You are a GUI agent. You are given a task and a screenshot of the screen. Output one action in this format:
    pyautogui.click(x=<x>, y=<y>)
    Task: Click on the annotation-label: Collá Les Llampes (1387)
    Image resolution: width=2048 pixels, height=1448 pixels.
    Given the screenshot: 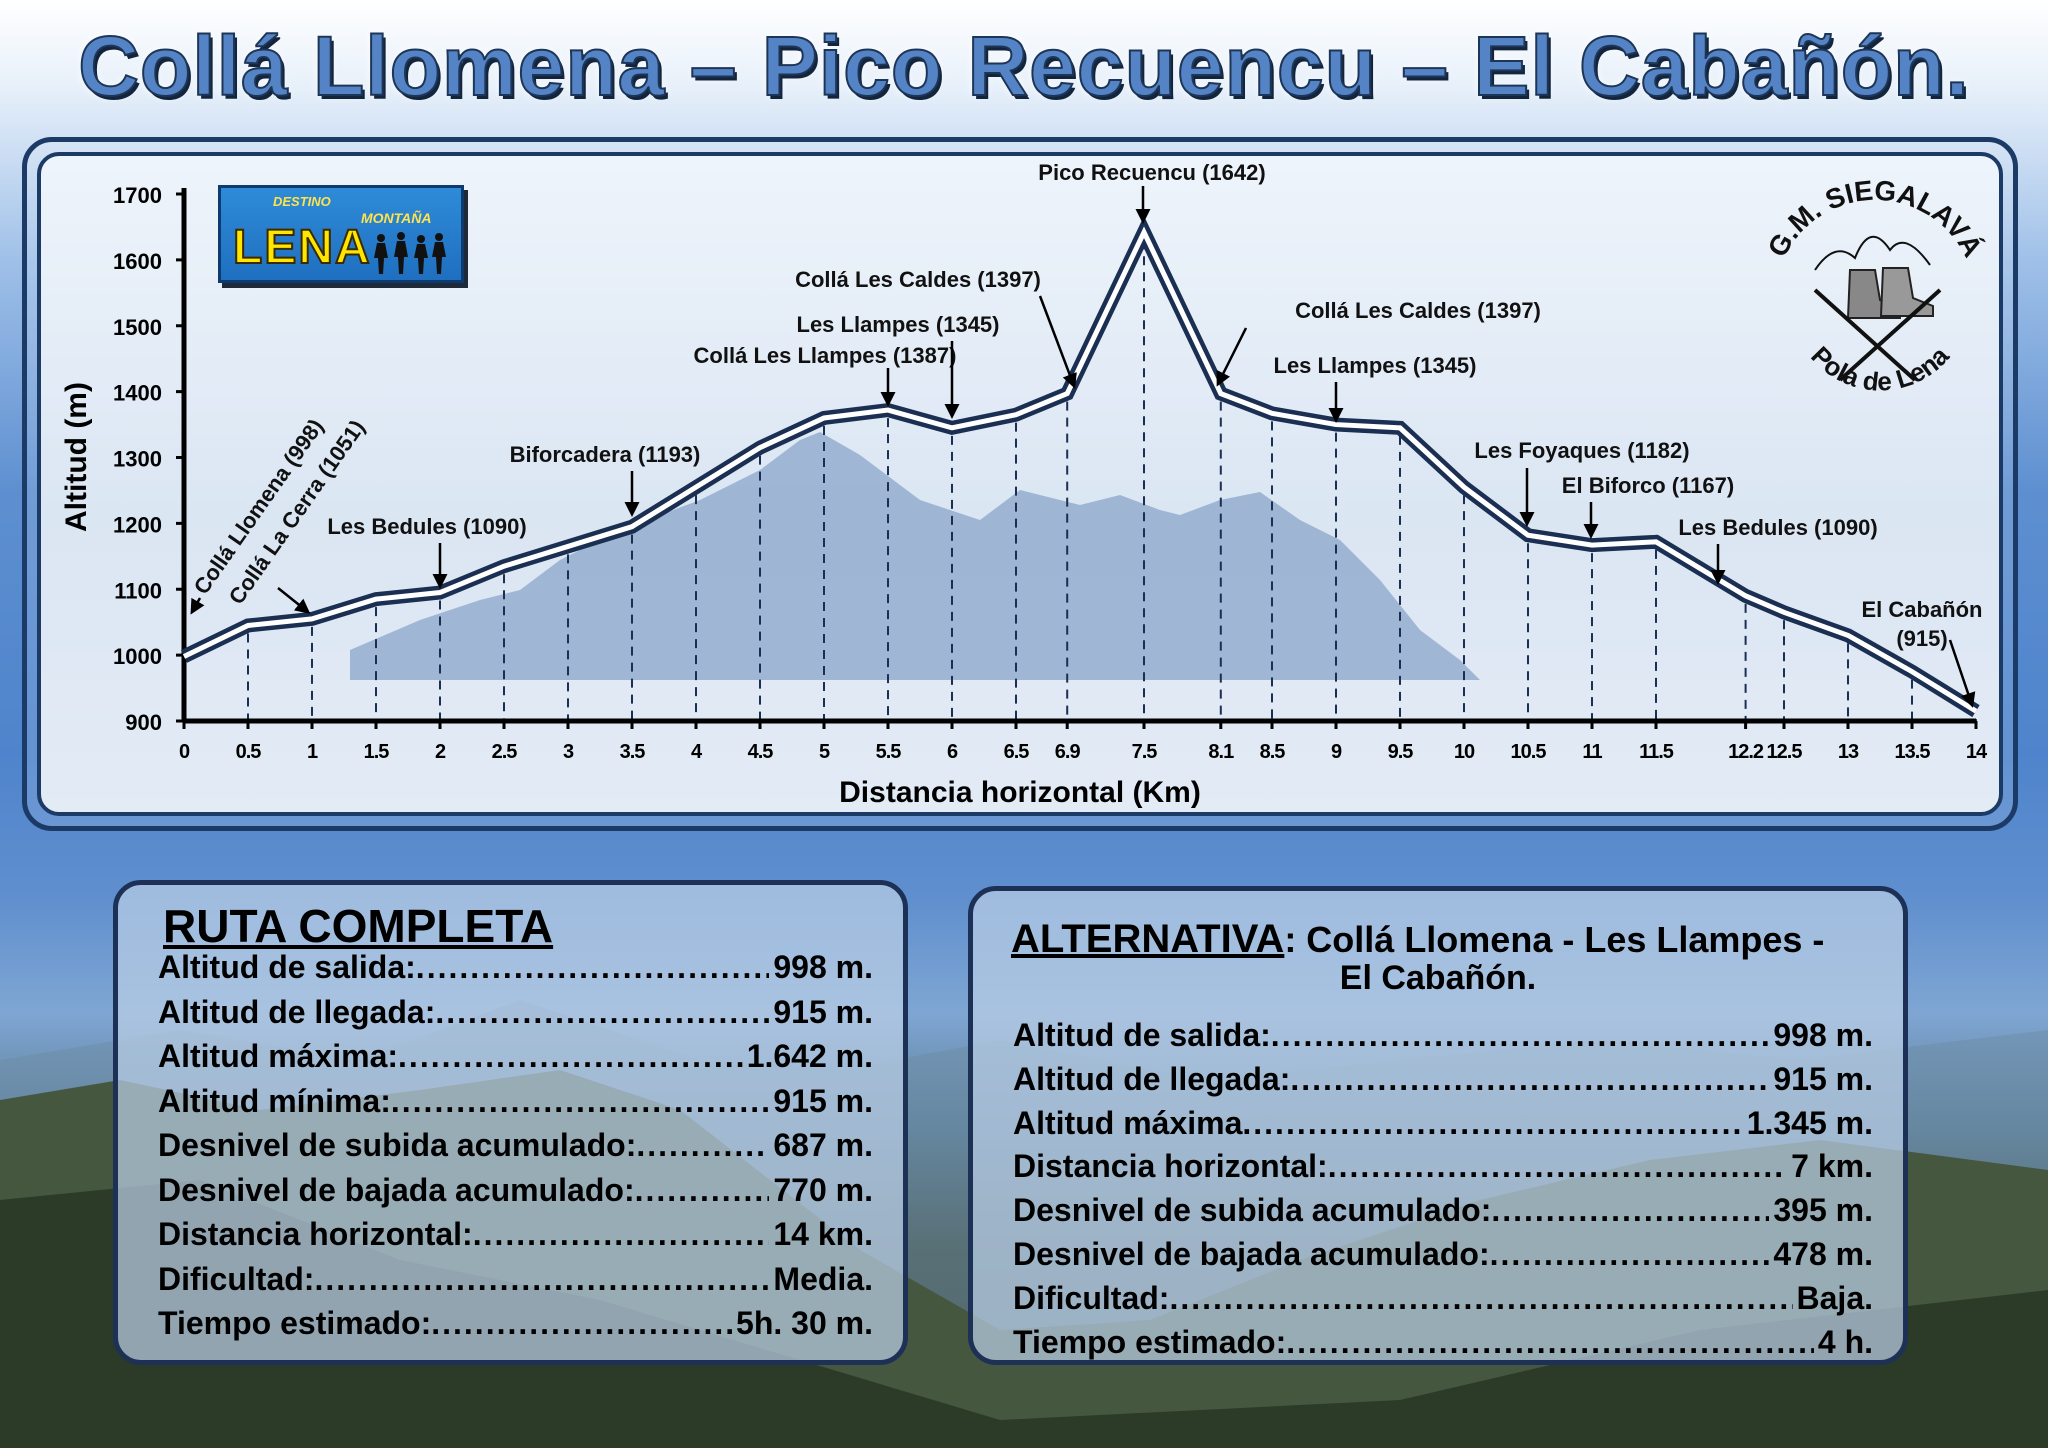 What is the action you would take?
    pyautogui.click(x=825, y=355)
    